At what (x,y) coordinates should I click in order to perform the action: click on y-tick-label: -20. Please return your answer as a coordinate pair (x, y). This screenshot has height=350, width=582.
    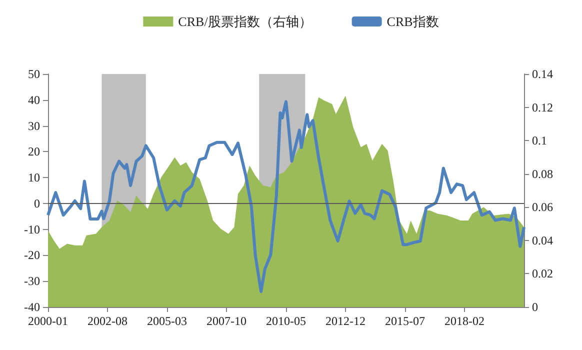
    Looking at the image, I should click on (32, 255).